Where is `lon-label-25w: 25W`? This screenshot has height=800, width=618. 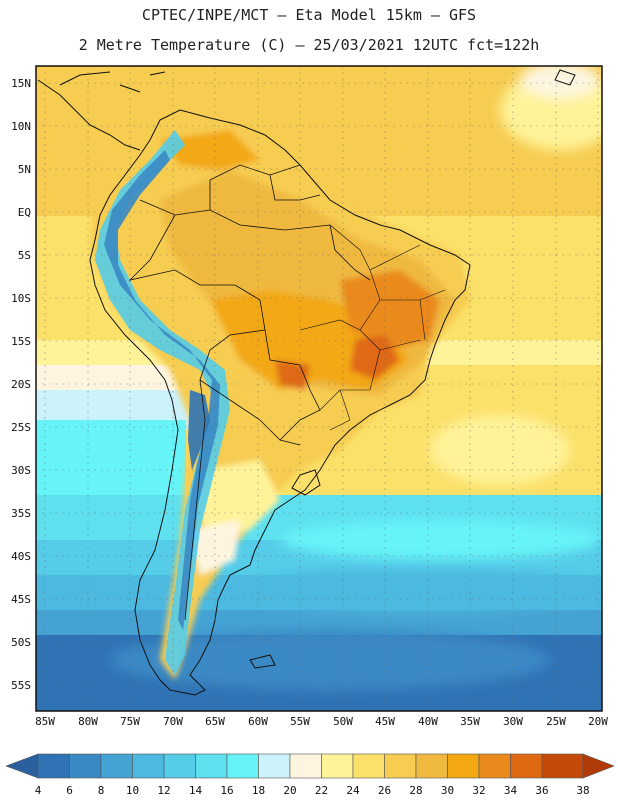 lon-label-25w: 25W is located at coordinates (556, 721).